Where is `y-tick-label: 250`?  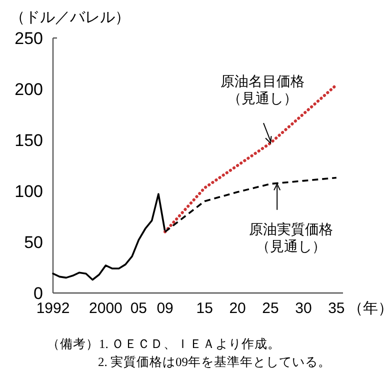
y-tick-label: 250 is located at coordinates (28, 38).